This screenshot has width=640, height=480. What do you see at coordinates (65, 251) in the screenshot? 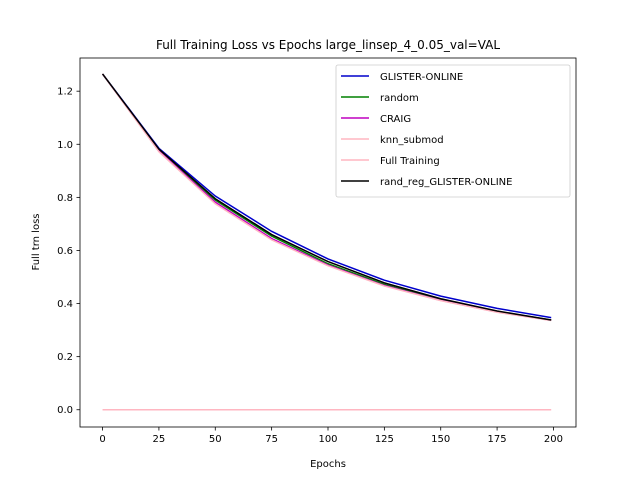
I see `y-tick-label-3: 0.6` at bounding box center [65, 251].